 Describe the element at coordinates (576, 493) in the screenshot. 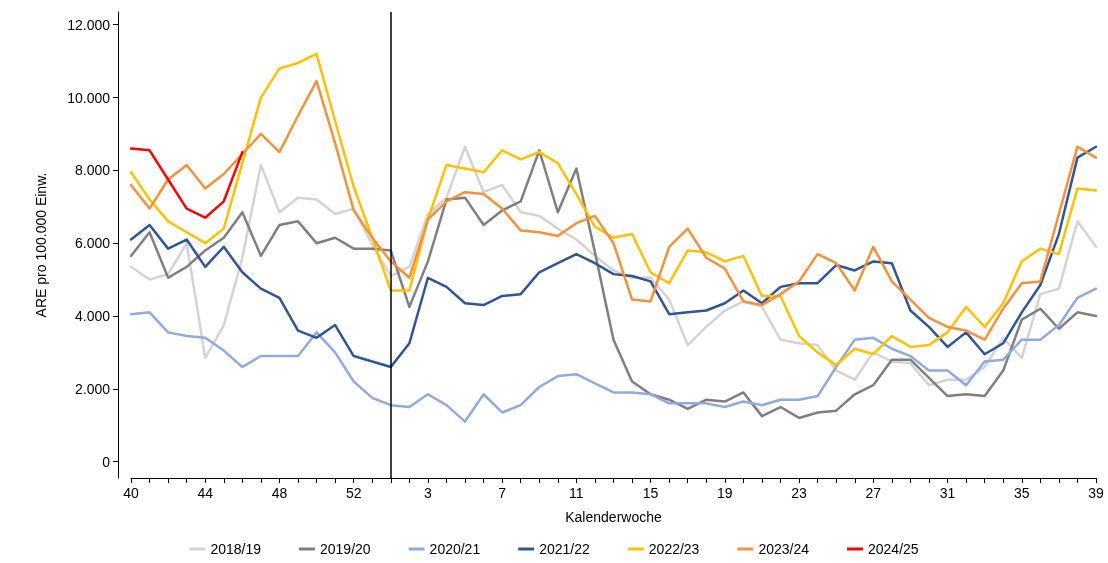

I see `x-tick-label: 11` at that location.